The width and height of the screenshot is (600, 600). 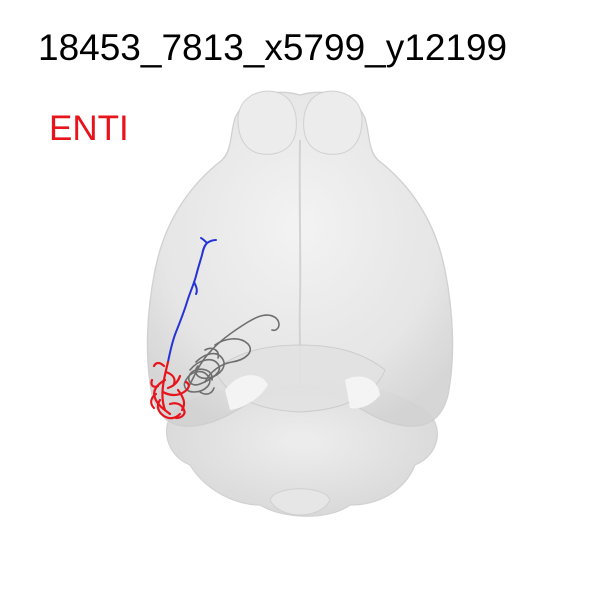 I want to click on cerebellar-lobe-left, so click(x=246, y=392).